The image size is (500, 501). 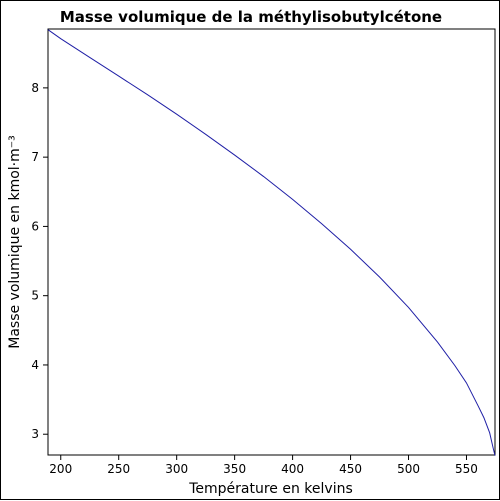 What do you see at coordinates (408, 469) in the screenshot?
I see `x-tick-label: 500` at bounding box center [408, 469].